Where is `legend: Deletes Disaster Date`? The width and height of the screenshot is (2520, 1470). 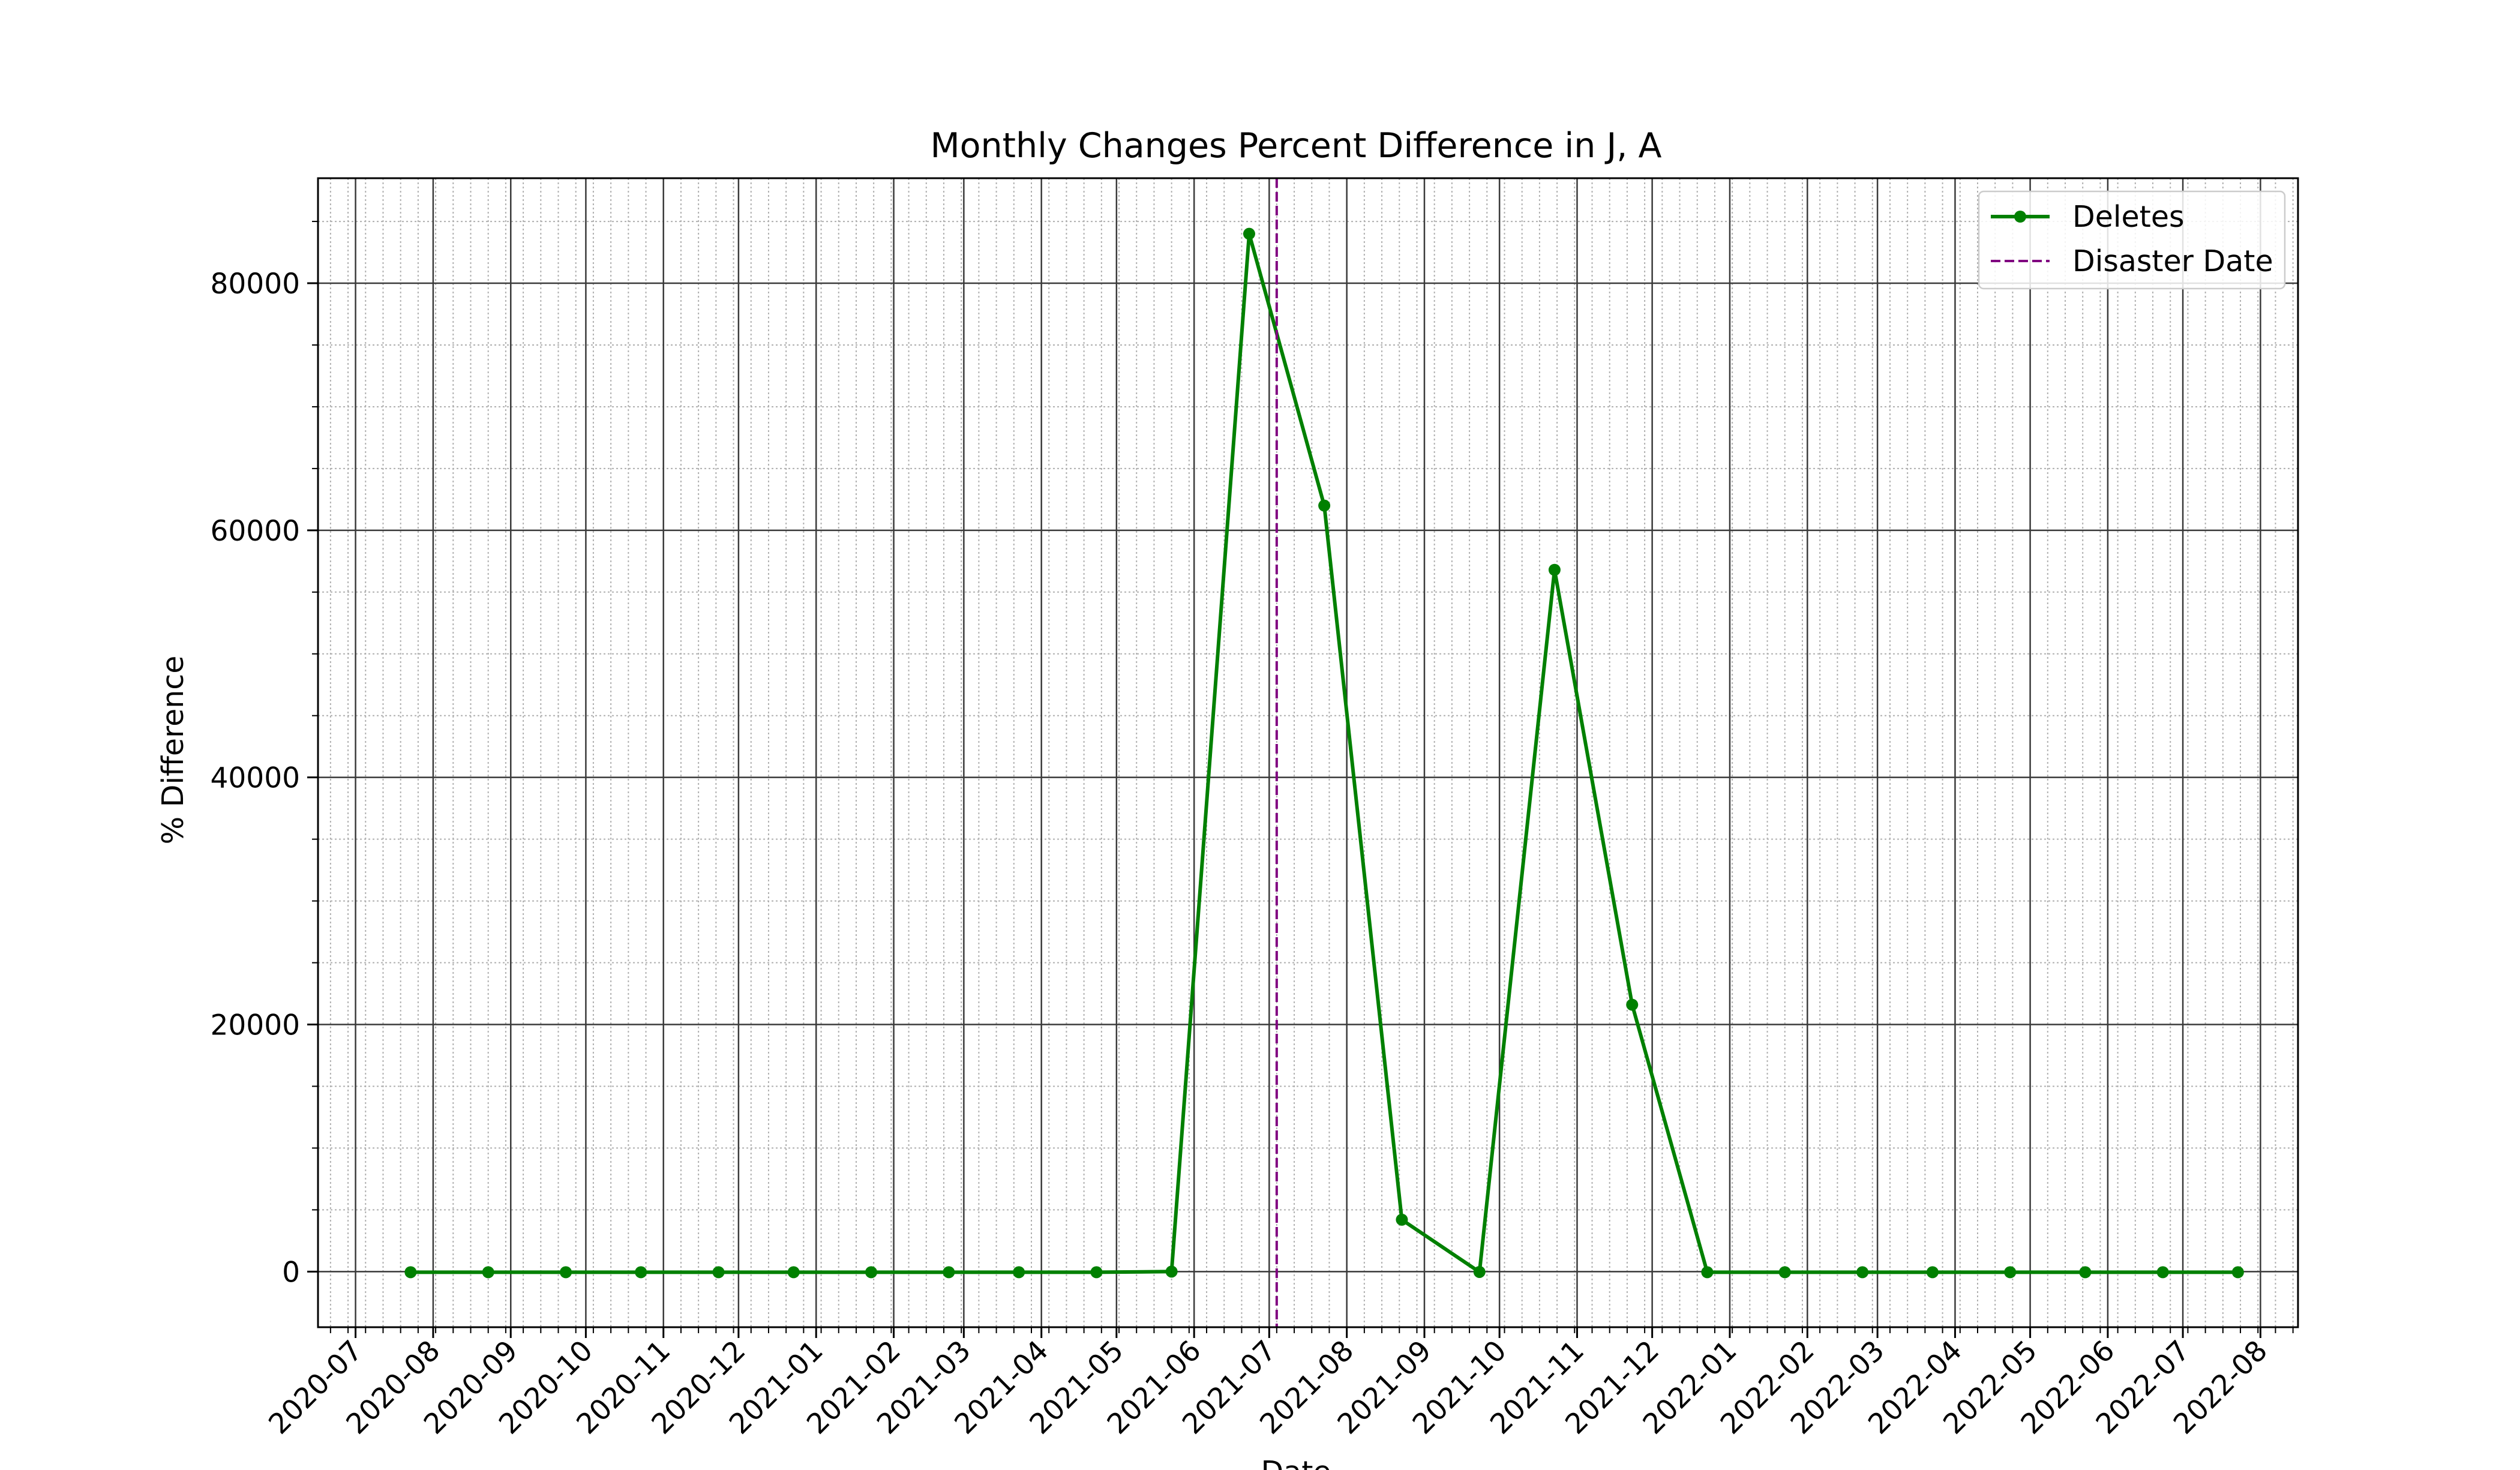
legend: Deletes Disaster Date is located at coordinates (2132, 240).